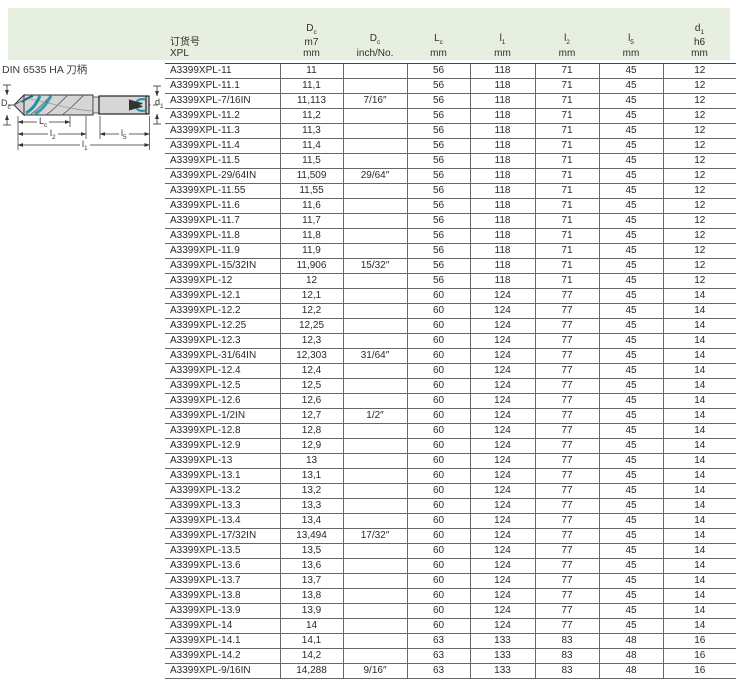 This screenshot has width=736, height=679. I want to click on value-cell: 14,1, so click(311, 641).